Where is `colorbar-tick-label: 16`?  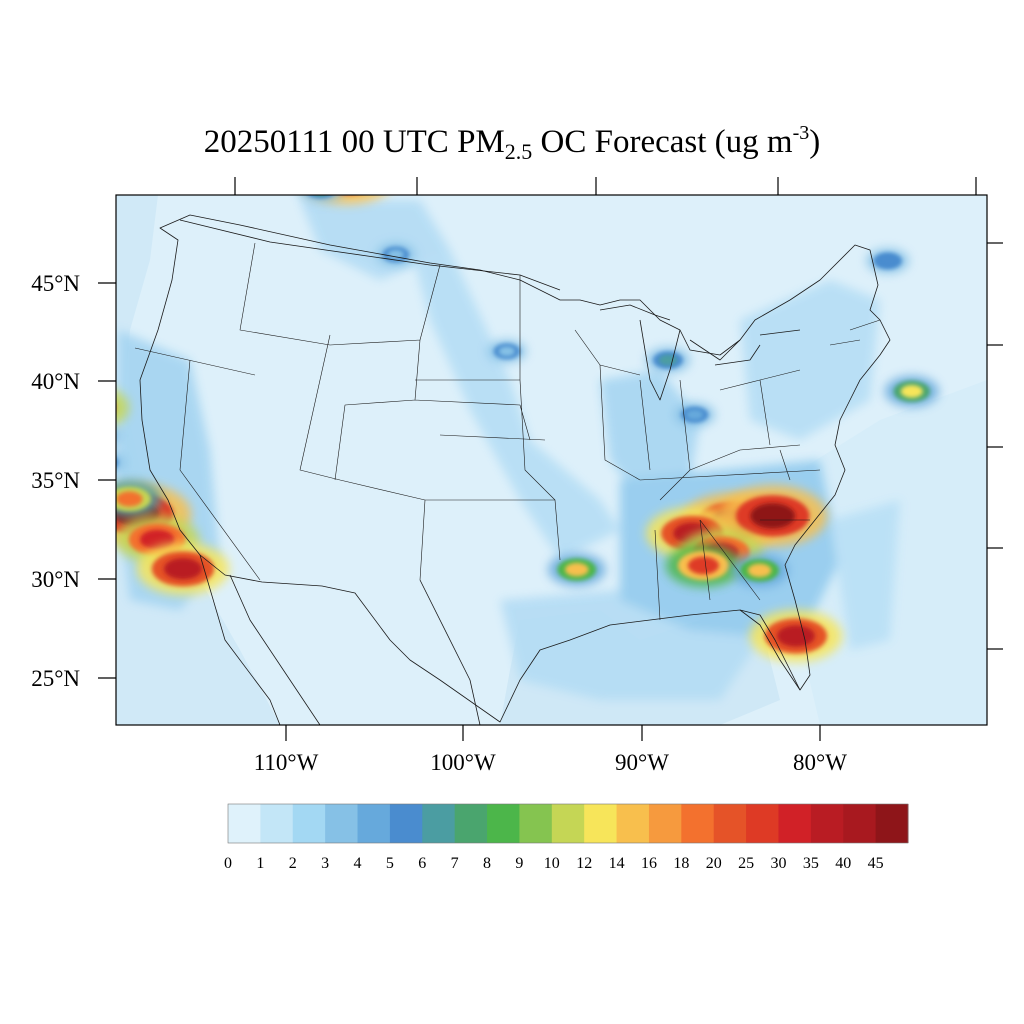 colorbar-tick-label: 16 is located at coordinates (649, 863).